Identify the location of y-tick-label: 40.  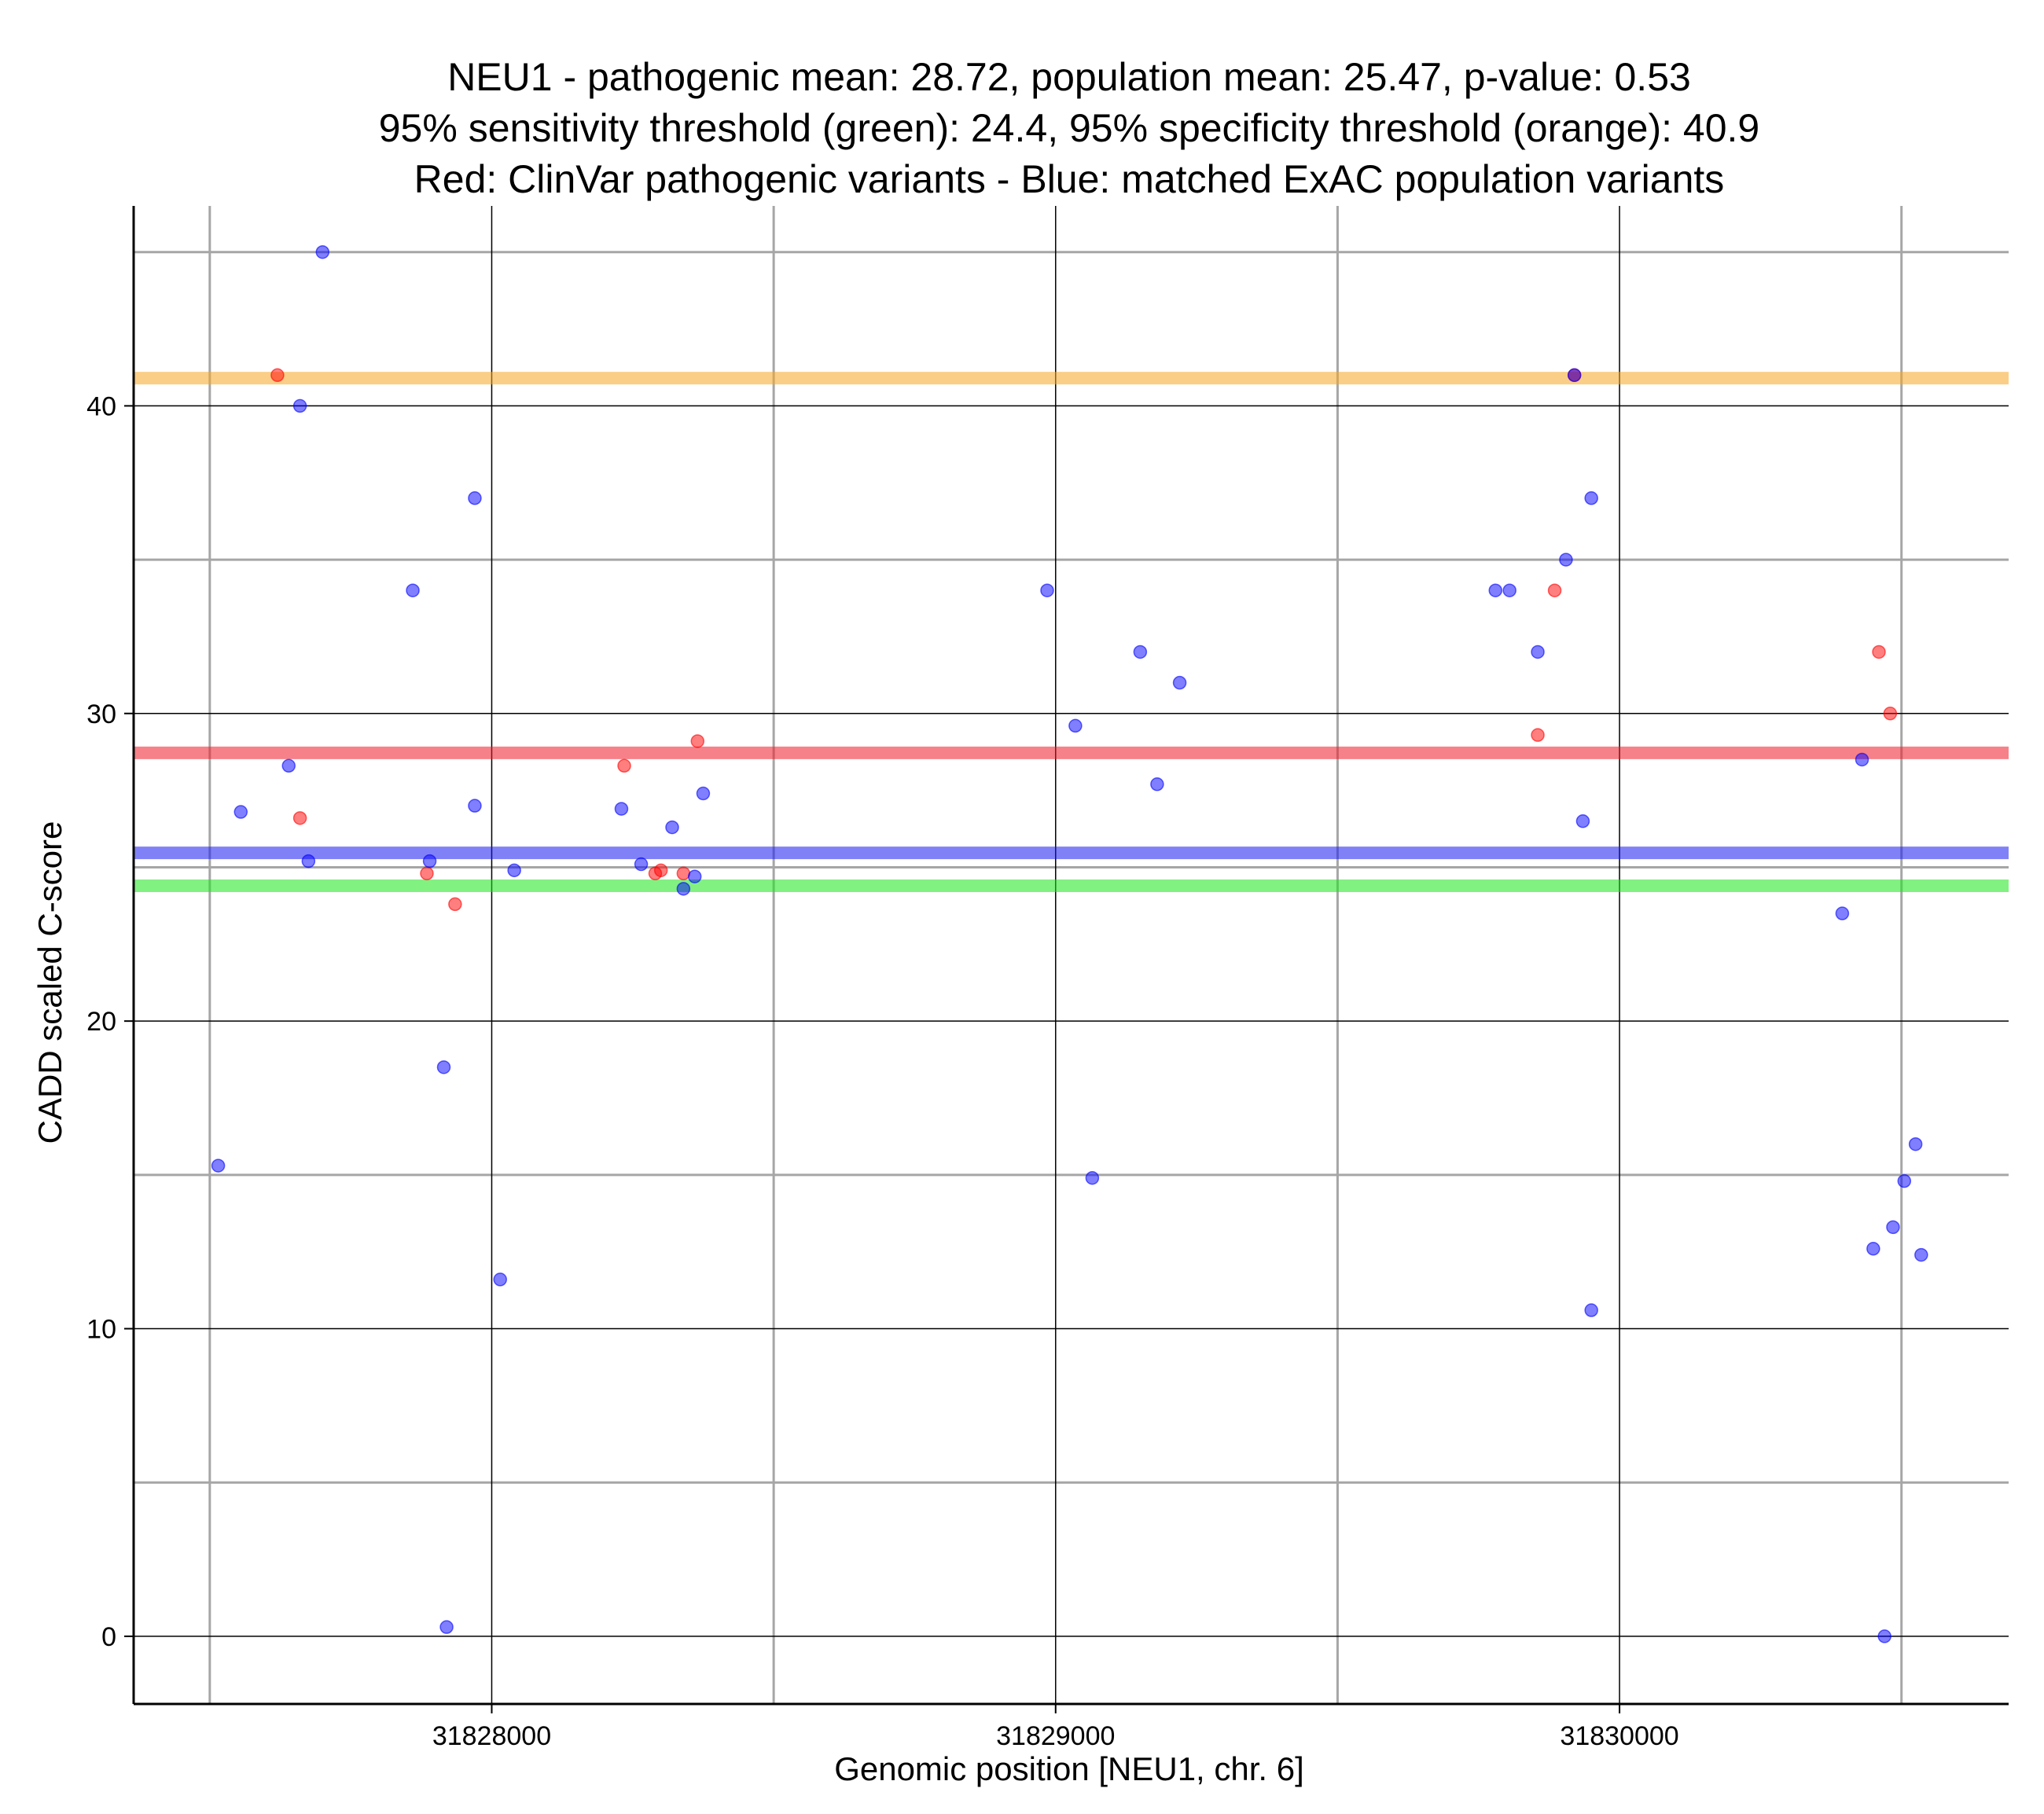
(101, 406).